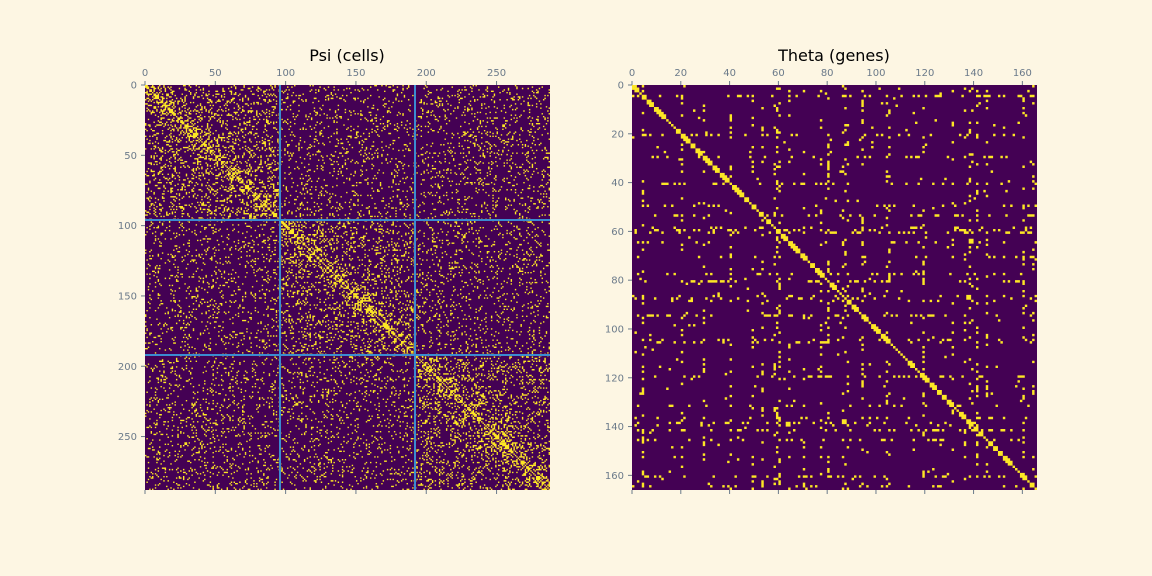  What do you see at coordinates (127, 226) in the screenshot?
I see `psi-ytick-label: 100` at bounding box center [127, 226].